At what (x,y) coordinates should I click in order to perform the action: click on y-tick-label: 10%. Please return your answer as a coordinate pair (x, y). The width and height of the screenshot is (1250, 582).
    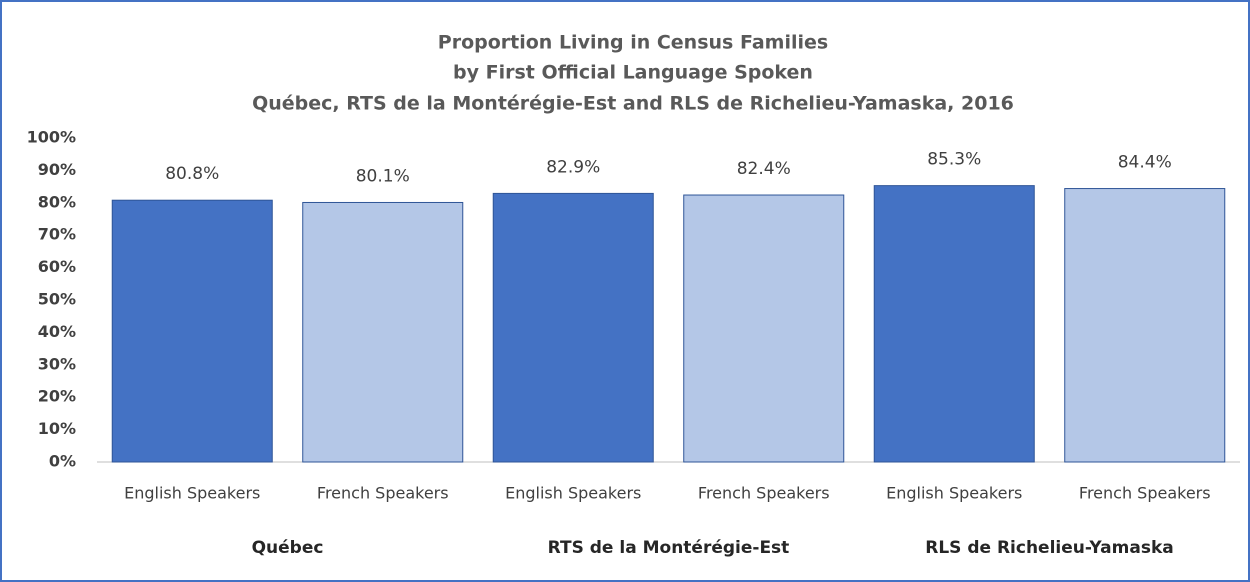
    Looking at the image, I should click on (57, 428).